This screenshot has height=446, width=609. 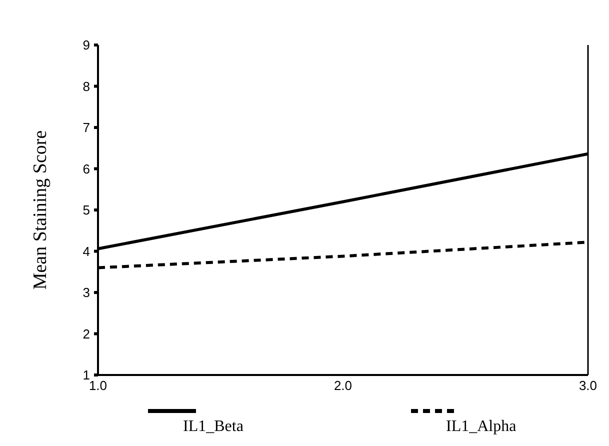 What do you see at coordinates (86, 168) in the screenshot?
I see `y-tick-label: 6` at bounding box center [86, 168].